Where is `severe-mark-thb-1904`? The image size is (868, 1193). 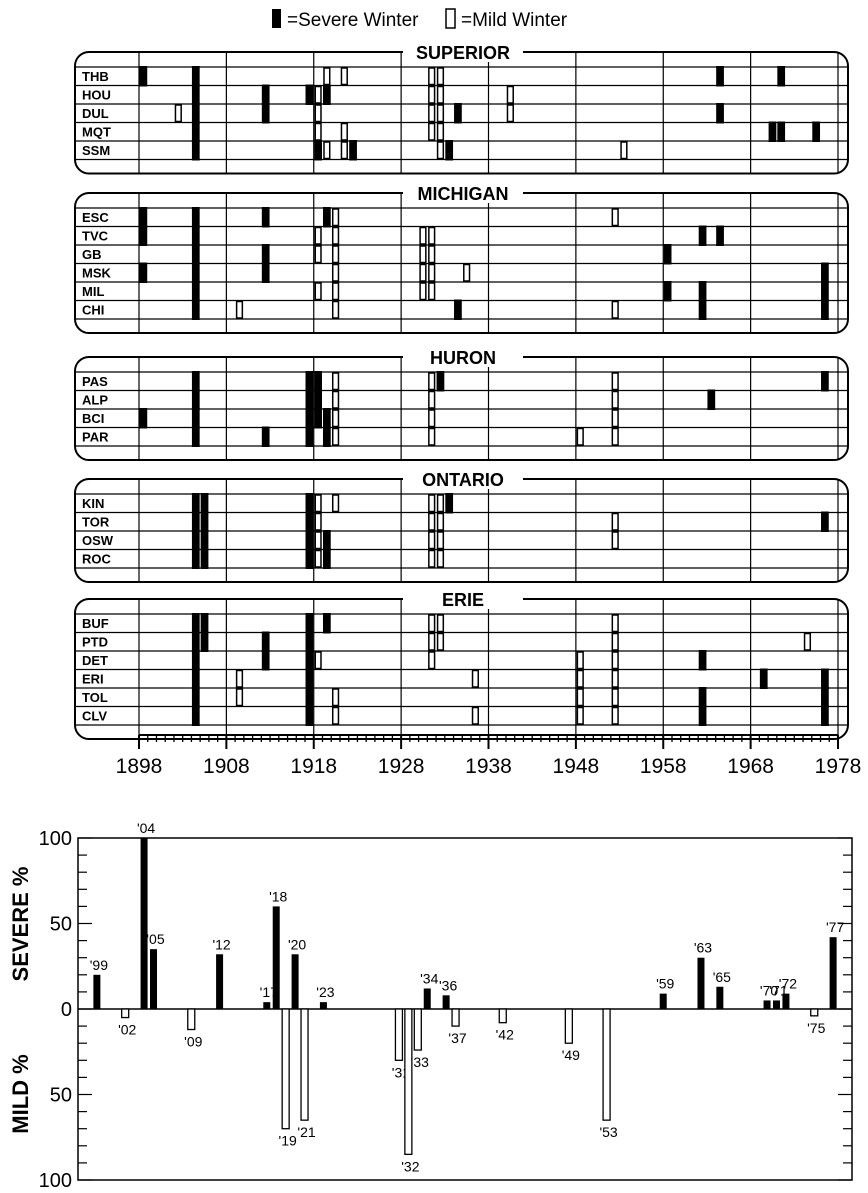
severe-mark-thb-1904 is located at coordinates (195, 76).